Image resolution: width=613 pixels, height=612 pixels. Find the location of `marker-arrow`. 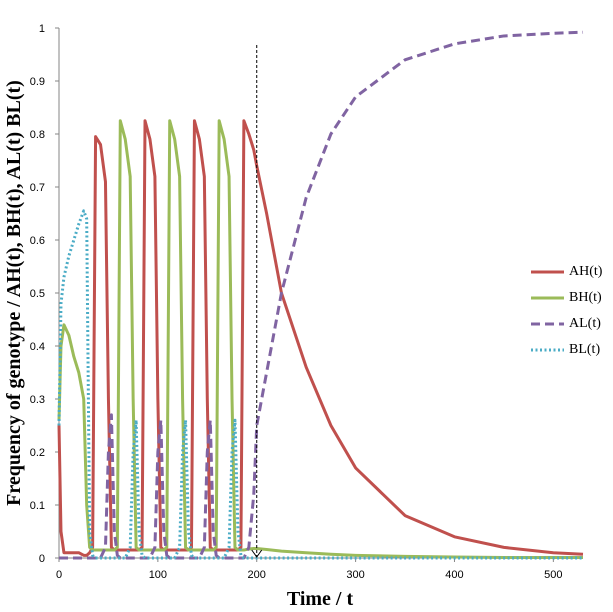

marker-arrow is located at coordinates (257, 553).